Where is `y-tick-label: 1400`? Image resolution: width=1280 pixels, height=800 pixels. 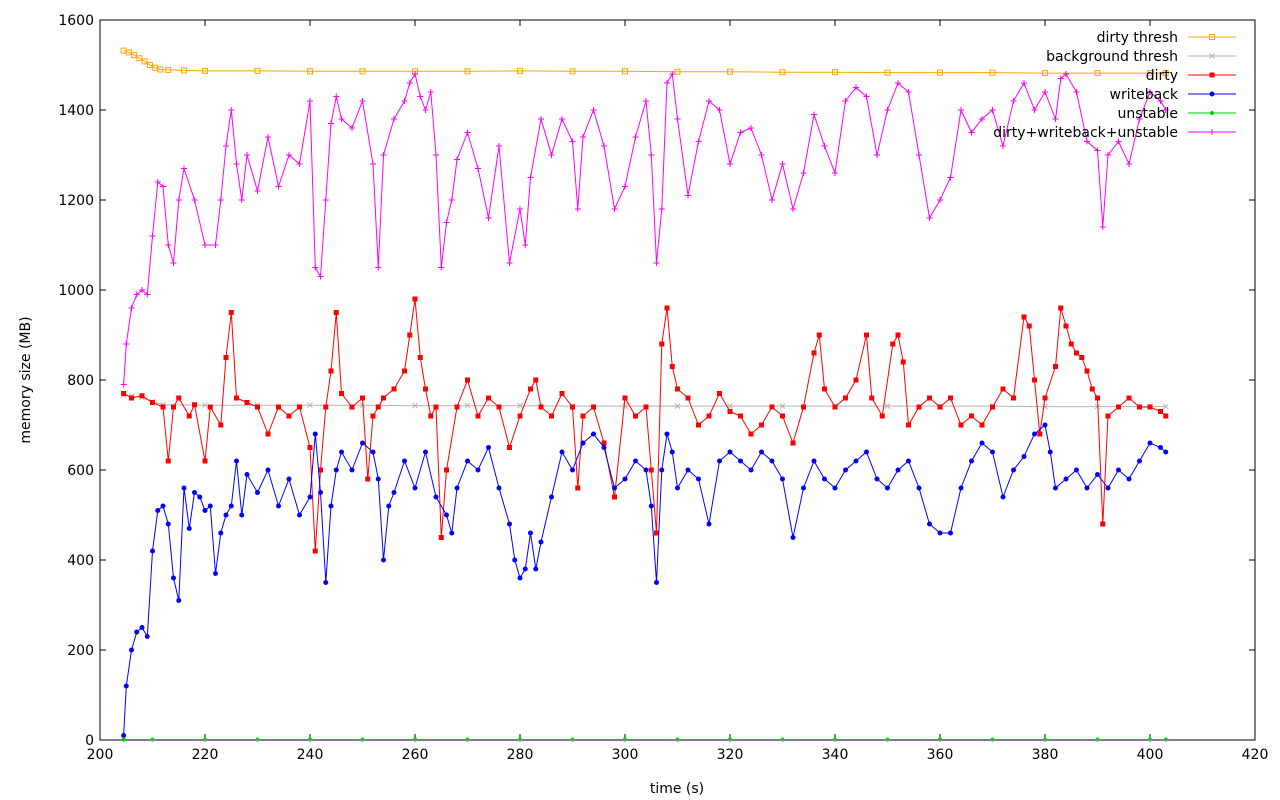 y-tick-label: 1400 is located at coordinates (76, 111).